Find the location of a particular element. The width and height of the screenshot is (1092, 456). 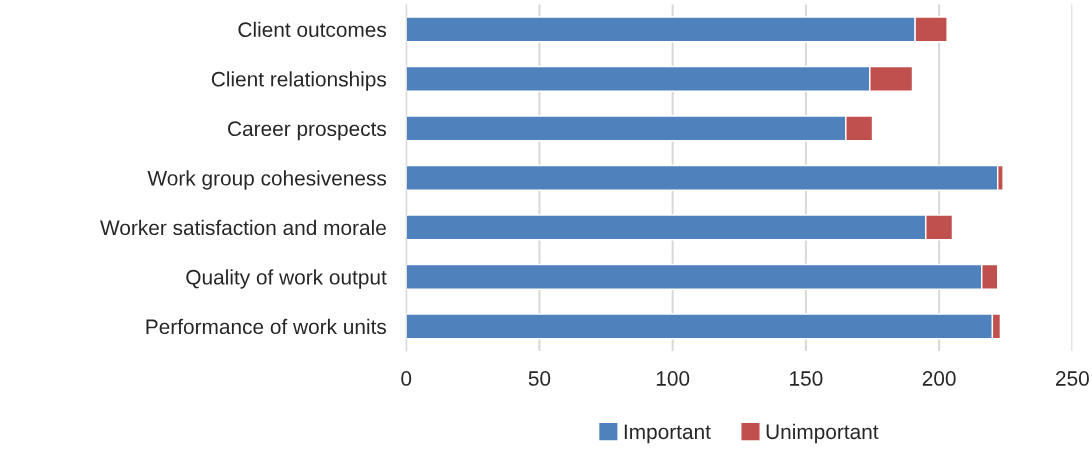

y-tick-label: Client outcomes is located at coordinates (312, 29).